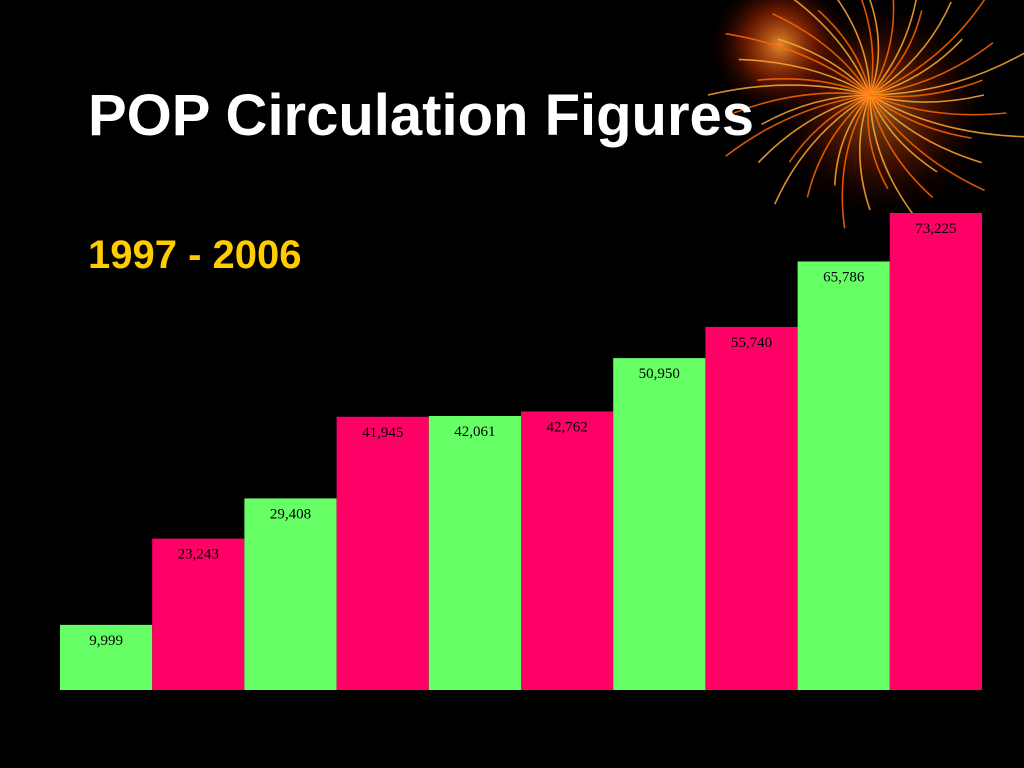 The height and width of the screenshot is (768, 1024). I want to click on value-label: 29,408, so click(290, 514).